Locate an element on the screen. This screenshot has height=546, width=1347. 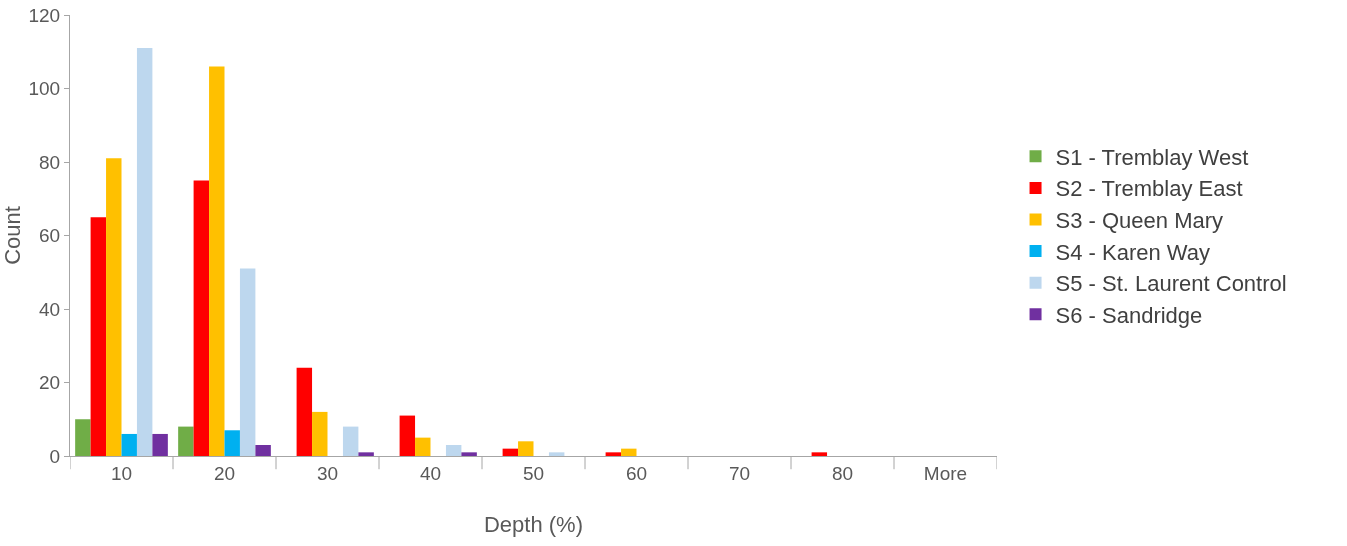
y-tick-label: 20 is located at coordinates (50, 383).